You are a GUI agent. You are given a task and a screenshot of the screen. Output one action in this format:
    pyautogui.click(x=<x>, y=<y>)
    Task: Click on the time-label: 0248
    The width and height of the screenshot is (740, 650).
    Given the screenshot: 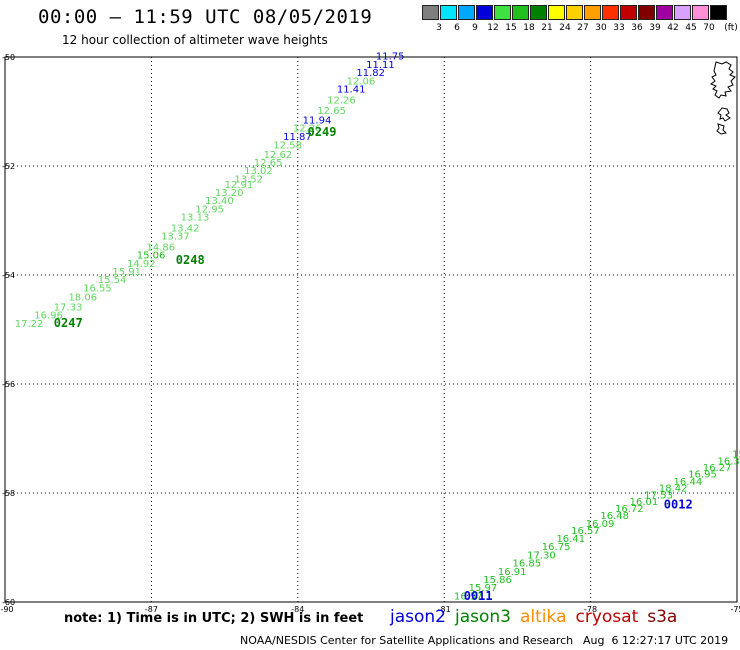 What is the action you would take?
    pyautogui.click(x=190, y=260)
    